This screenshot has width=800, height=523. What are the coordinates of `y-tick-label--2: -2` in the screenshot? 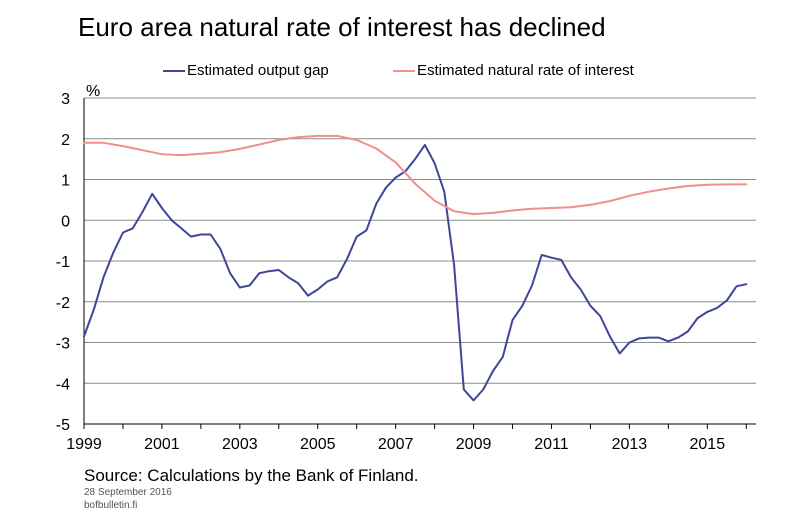 It's located at (63, 303).